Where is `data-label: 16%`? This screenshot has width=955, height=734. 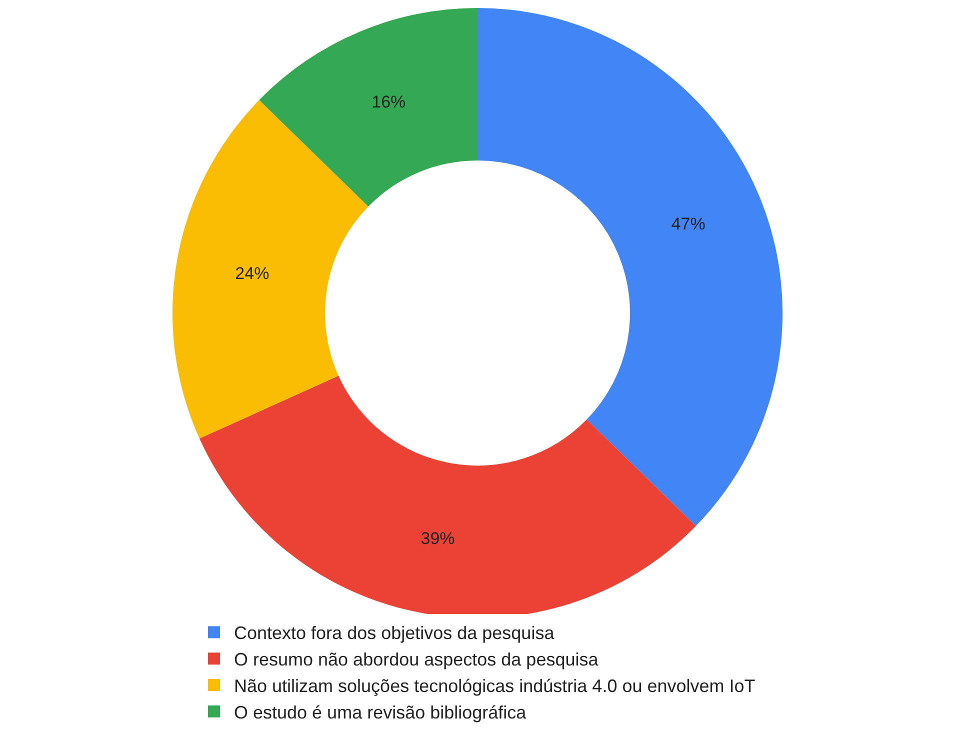
data-label: 16% is located at coordinates (389, 102).